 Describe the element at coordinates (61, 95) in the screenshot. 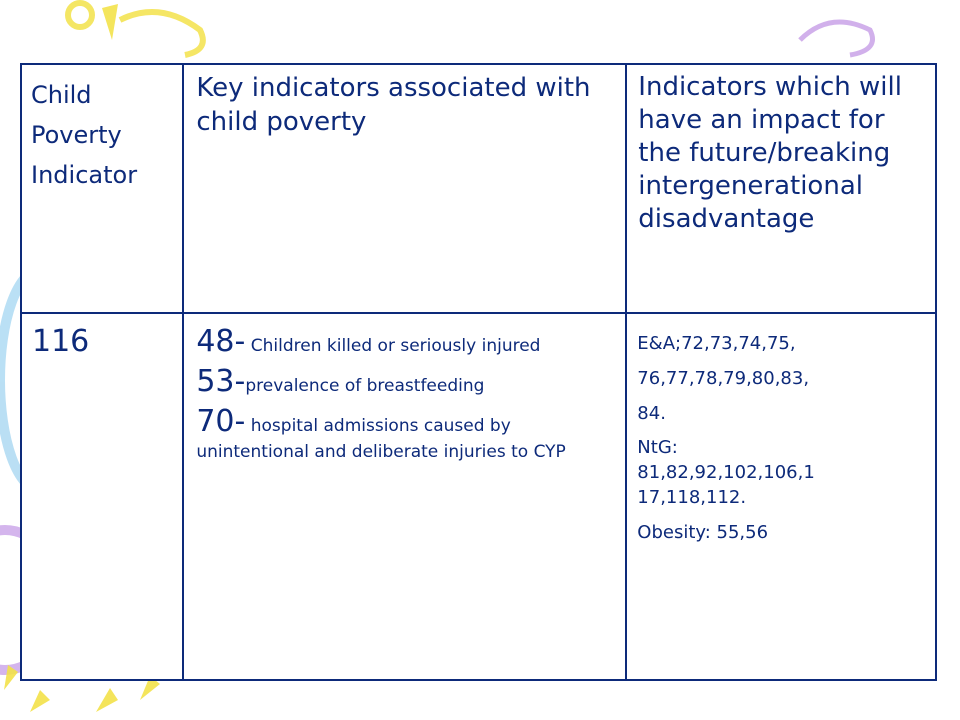

I see `header-line: Child` at that location.